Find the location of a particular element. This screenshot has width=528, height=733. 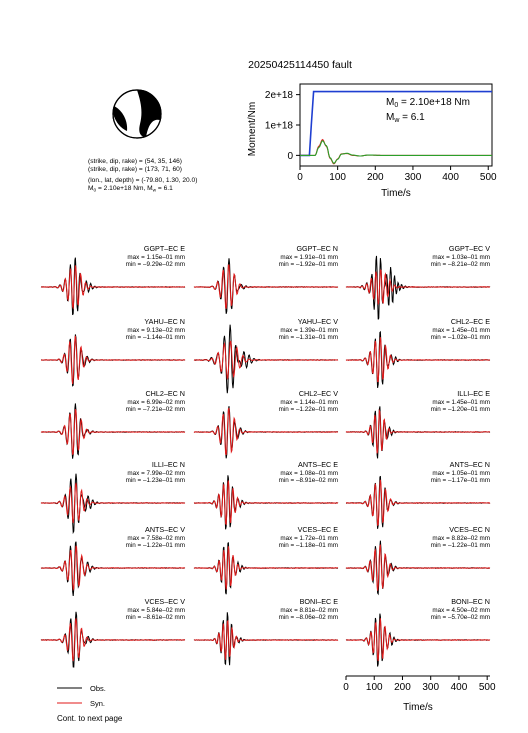

x-tick-label: 500 is located at coordinates (487, 687).